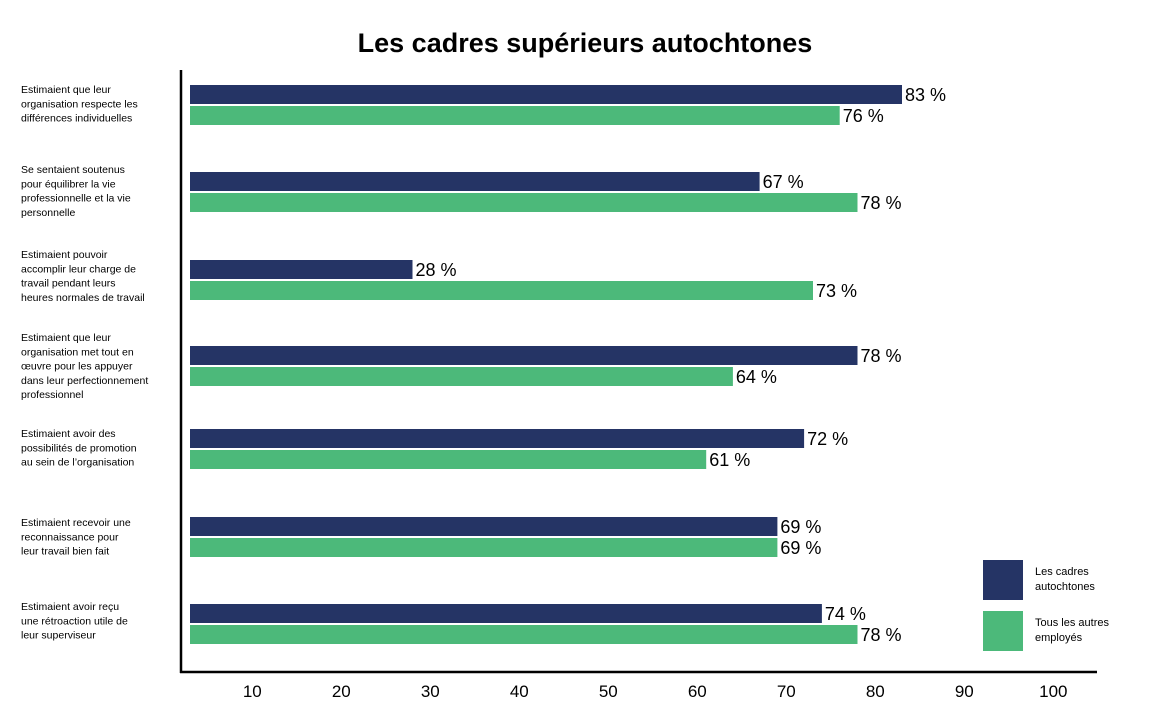 The width and height of the screenshot is (1170, 721). I want to click on x-tick-label: 40, so click(519, 691).